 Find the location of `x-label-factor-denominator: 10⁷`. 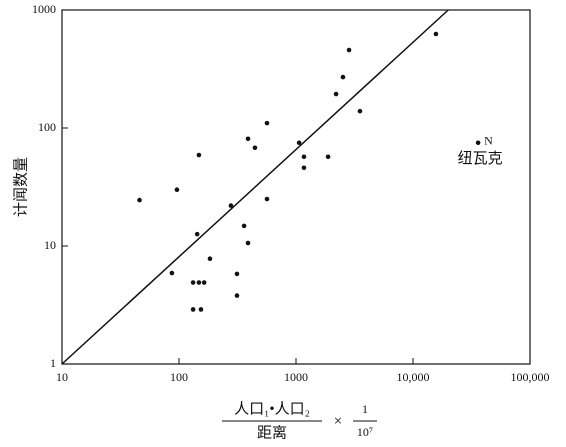

x-label-factor-denominator: 10⁷ is located at coordinates (365, 432).